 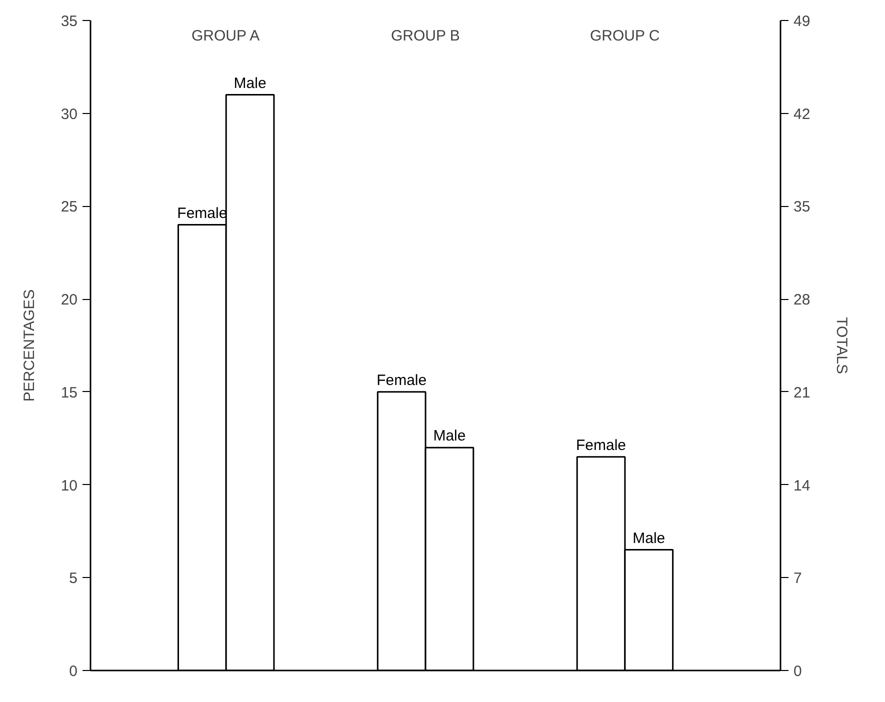 I want to click on y-tick-label: 30, so click(x=69, y=114).